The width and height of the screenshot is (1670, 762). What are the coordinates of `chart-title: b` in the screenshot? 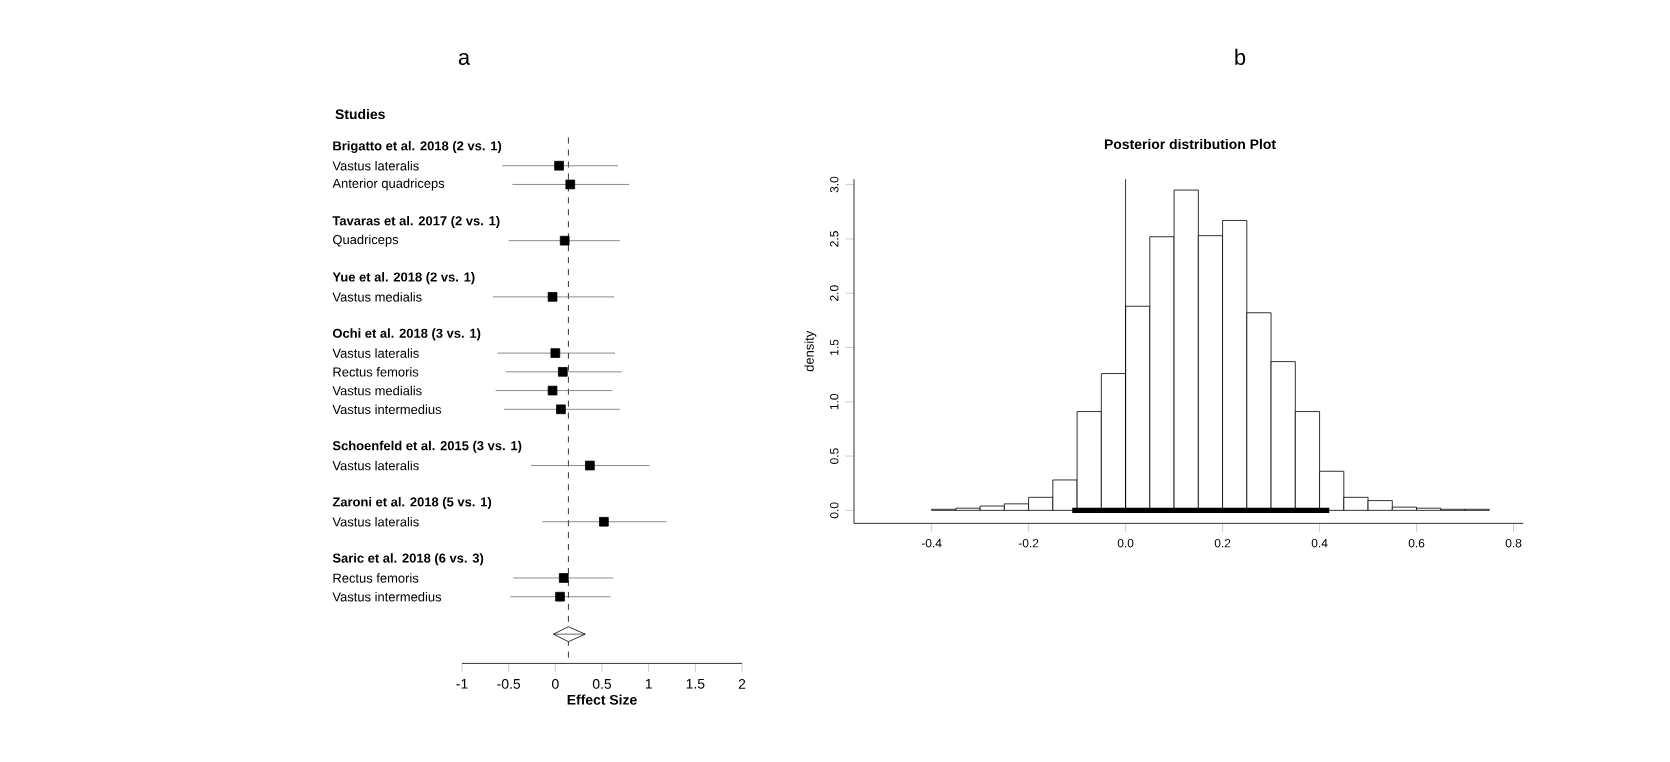 It's located at (1240, 56).